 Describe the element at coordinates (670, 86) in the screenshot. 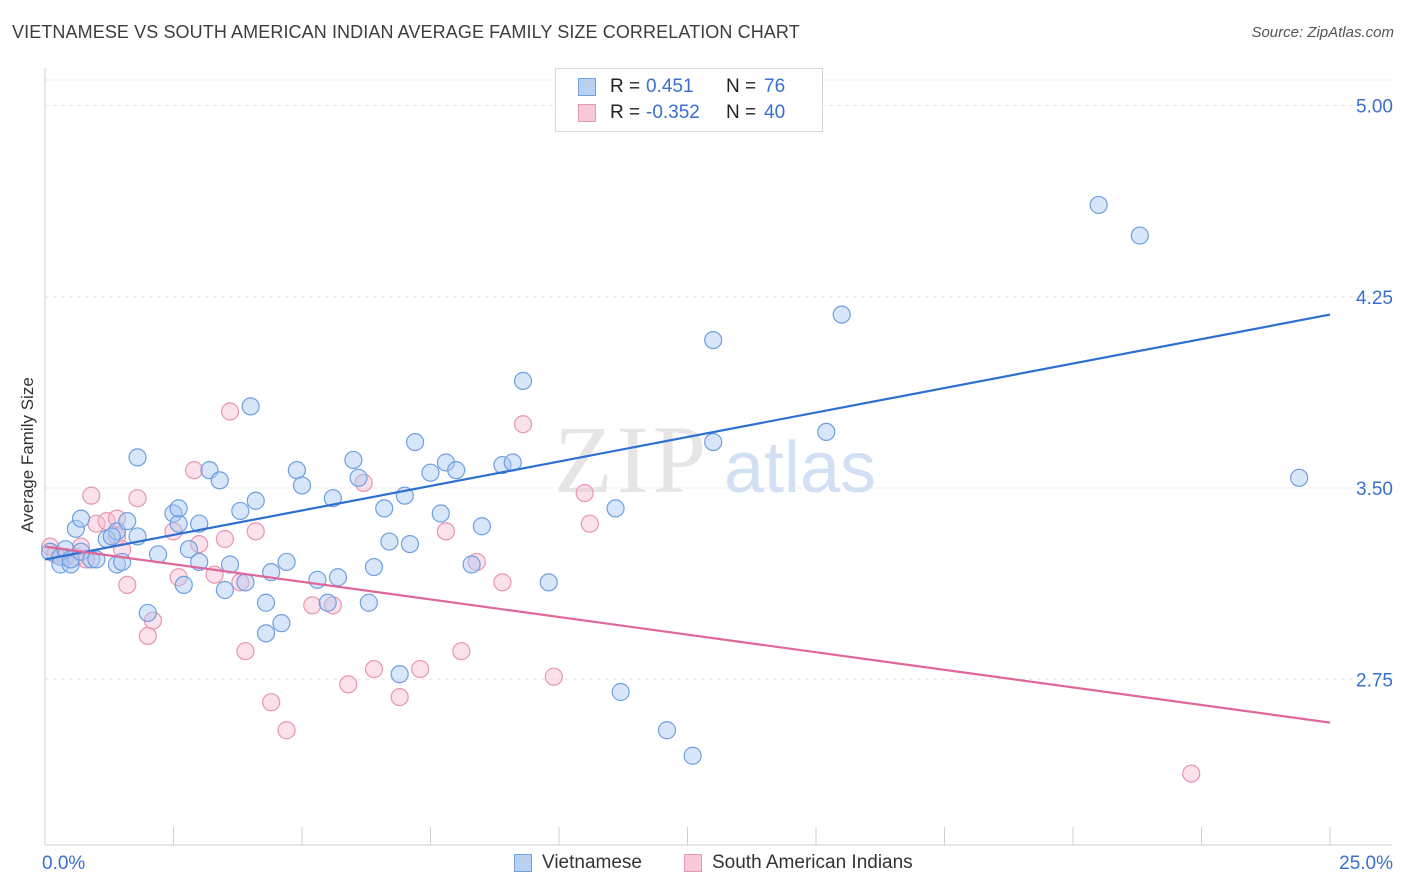

I see `legend-r-value: 0.451` at that location.